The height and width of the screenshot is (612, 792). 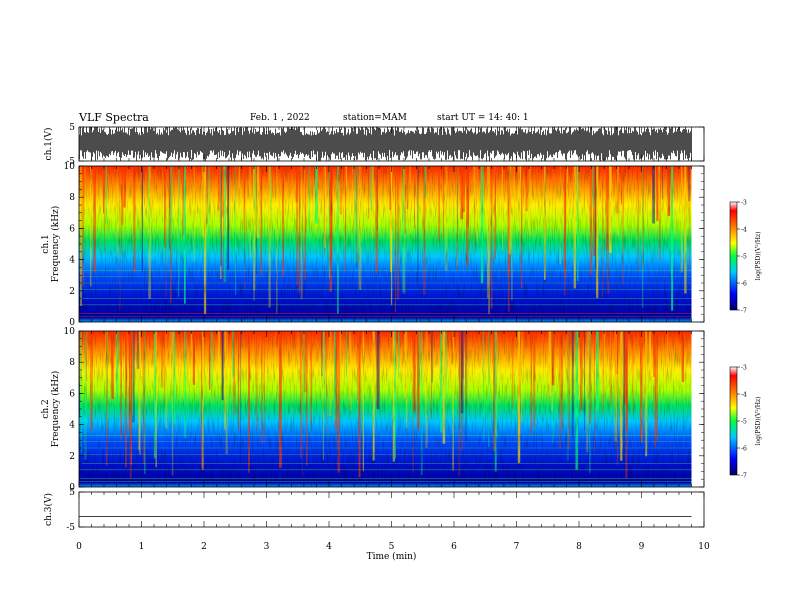 I want to click on x-tick-label: 0, so click(x=79, y=547).